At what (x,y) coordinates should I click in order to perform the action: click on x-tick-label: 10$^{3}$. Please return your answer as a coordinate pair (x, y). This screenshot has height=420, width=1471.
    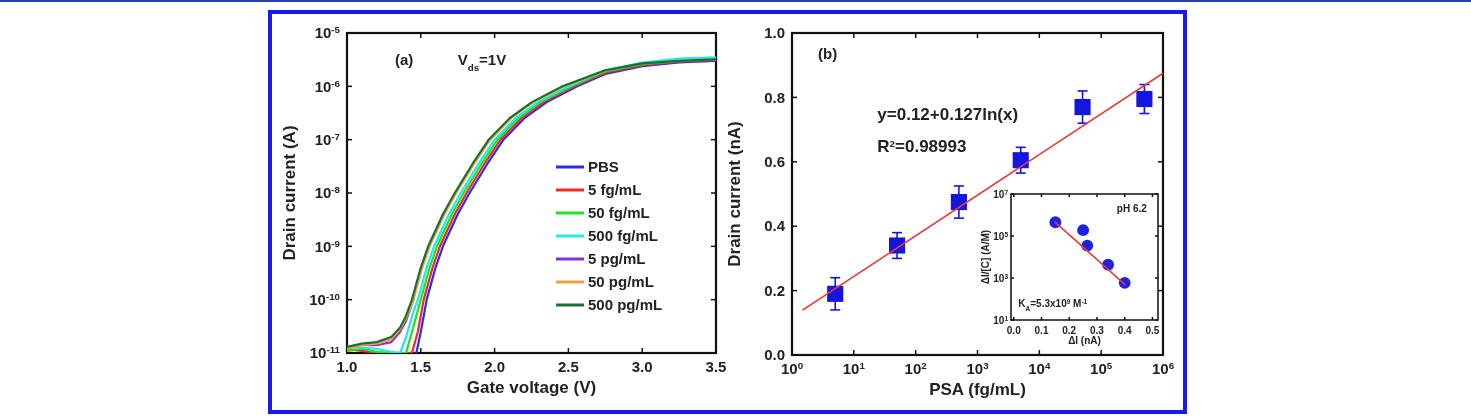
    Looking at the image, I should click on (978, 368).